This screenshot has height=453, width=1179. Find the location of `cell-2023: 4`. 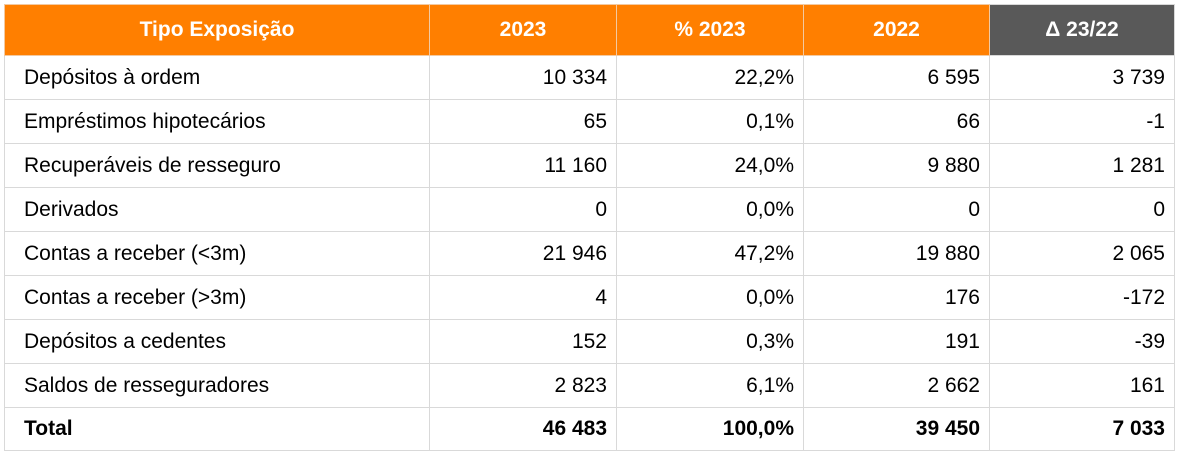

cell-2023: 4 is located at coordinates (523, 297).